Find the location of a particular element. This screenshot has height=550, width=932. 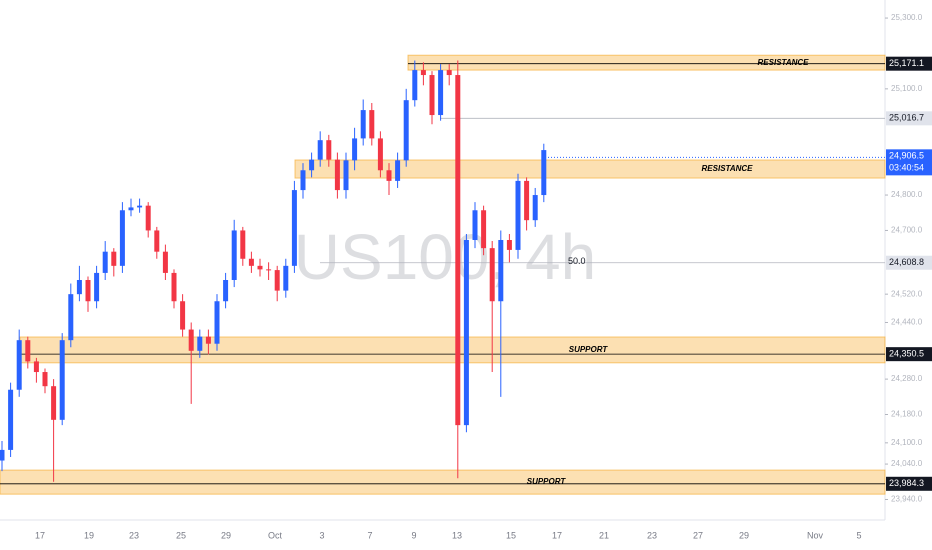

y-tick-label: 24,100.0 is located at coordinates (907, 442).